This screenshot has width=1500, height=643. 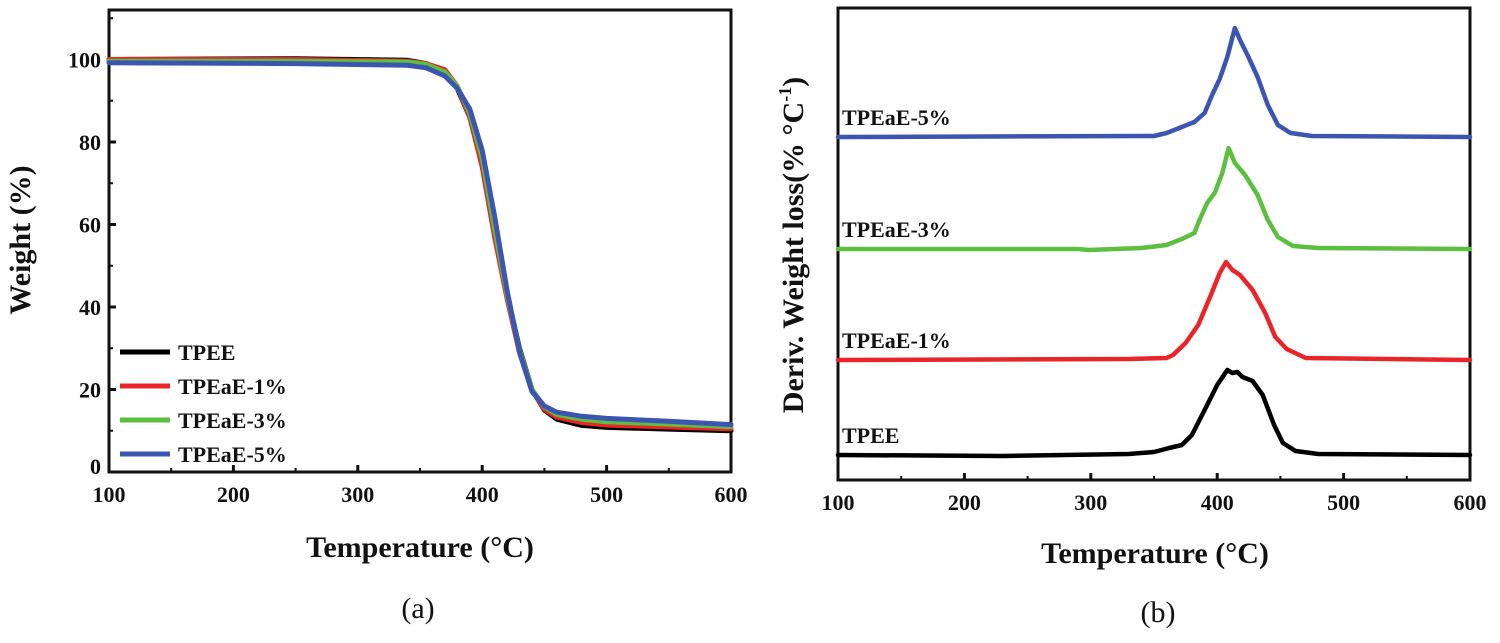 I want to click on series-label: TPEE, so click(x=870, y=435).